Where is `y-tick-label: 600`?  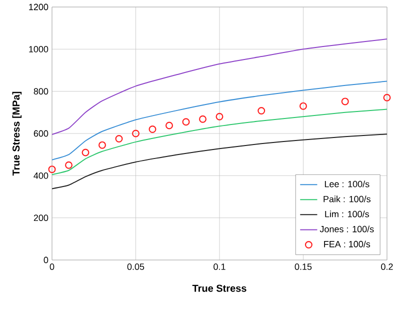 y-tick-label: 600 is located at coordinates (41, 133).